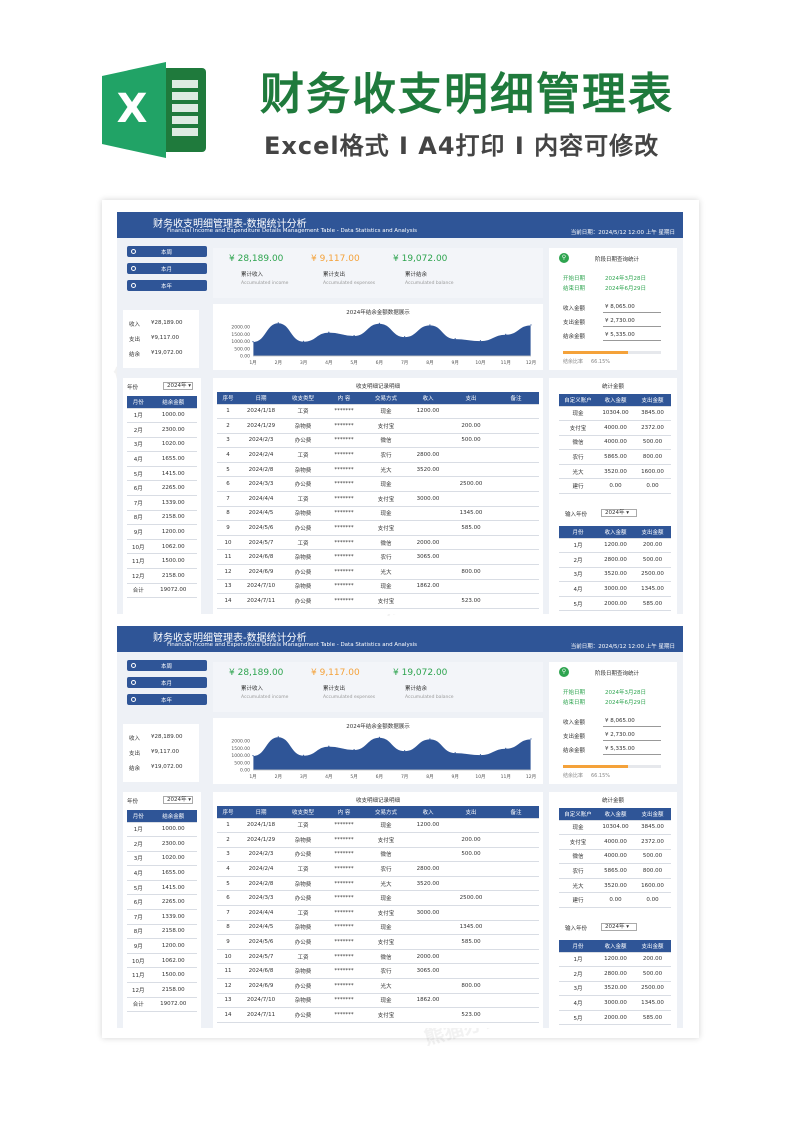 The height and width of the screenshot is (1130, 800). Describe the element at coordinates (173, 459) in the screenshot. I see `table-cell: 1655.00` at that location.